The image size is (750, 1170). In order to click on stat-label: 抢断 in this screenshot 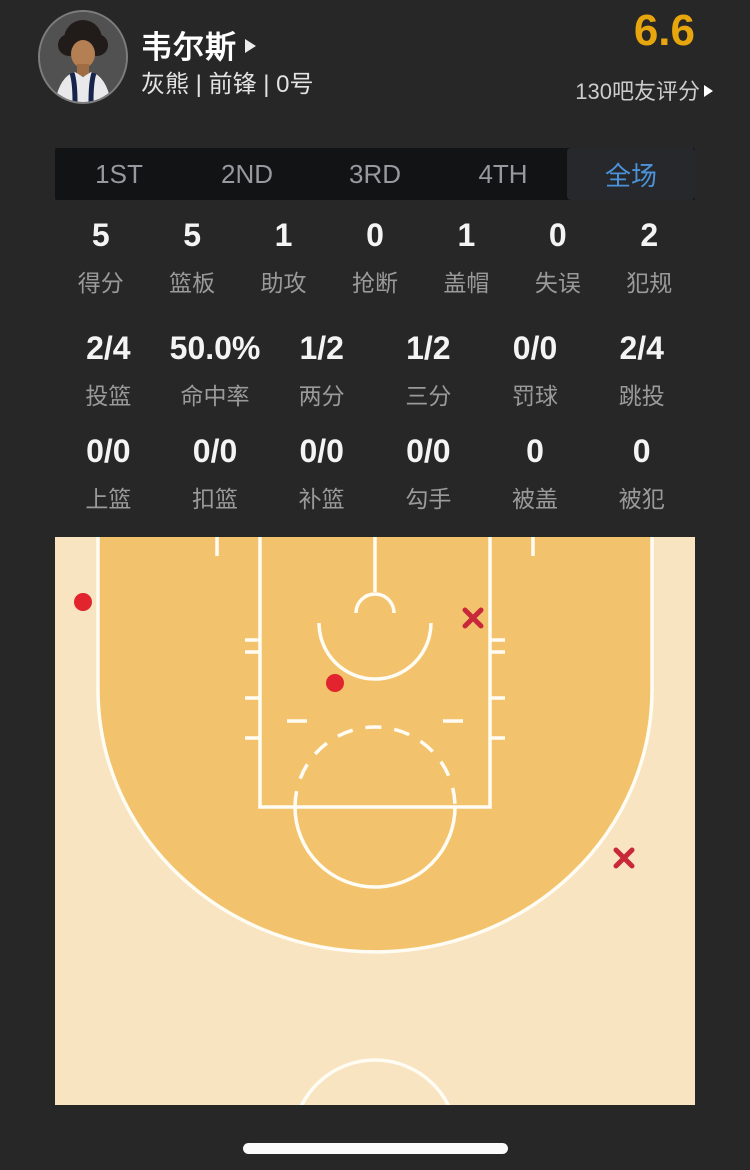, I will do `click(374, 283)`.